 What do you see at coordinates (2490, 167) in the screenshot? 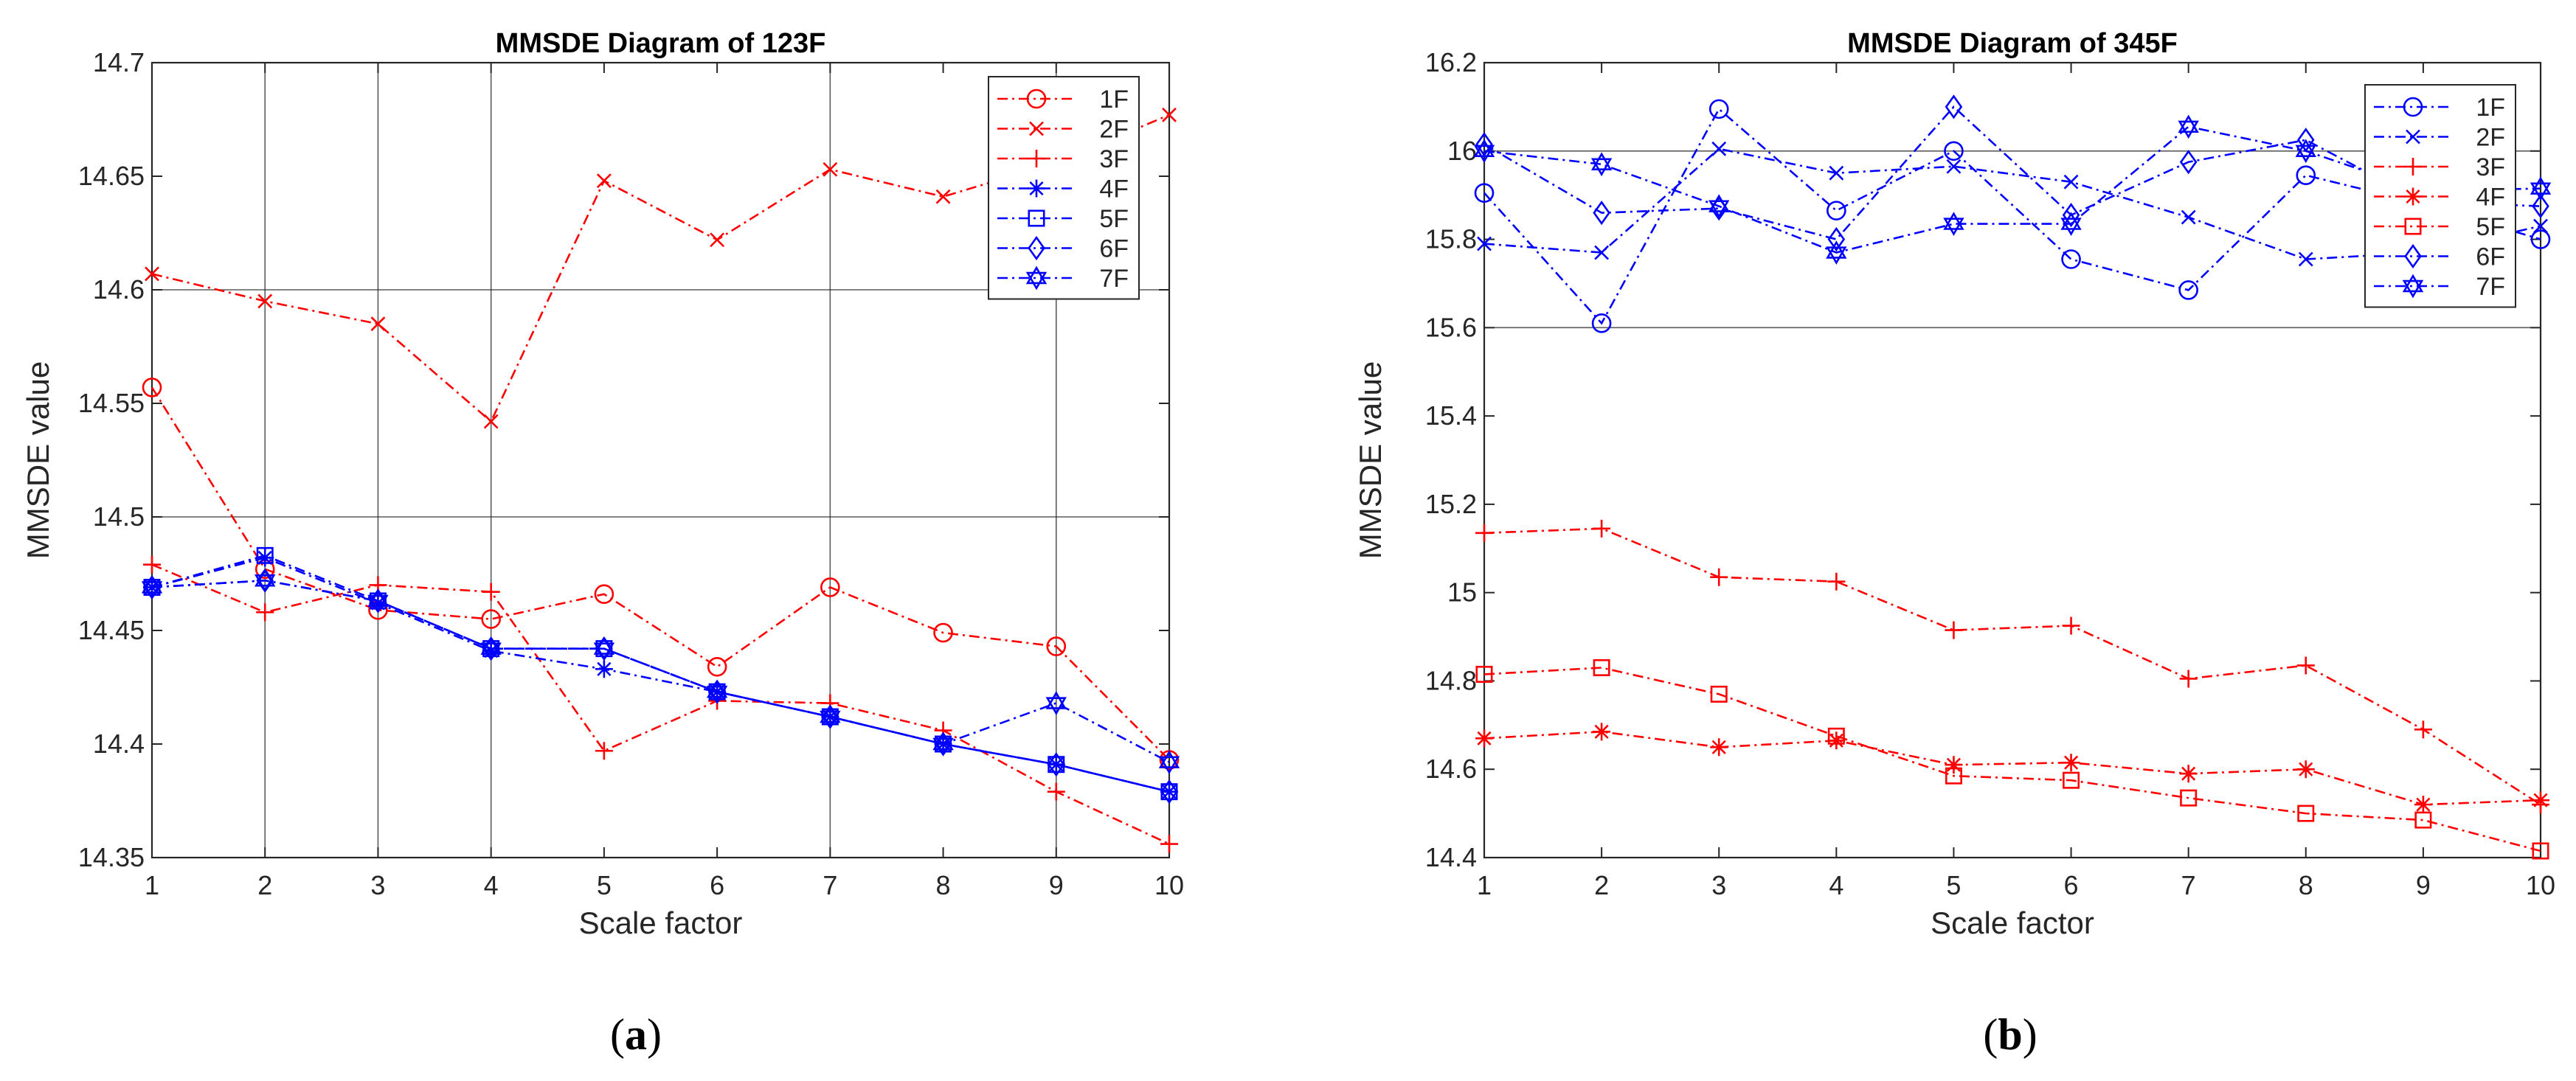
I see `legend-label: 3F` at bounding box center [2490, 167].